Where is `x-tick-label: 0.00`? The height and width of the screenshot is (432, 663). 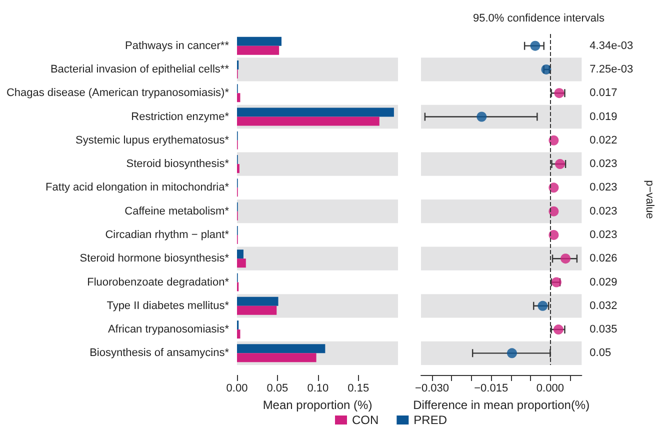 x-tick-label: 0.00 is located at coordinates (237, 388).